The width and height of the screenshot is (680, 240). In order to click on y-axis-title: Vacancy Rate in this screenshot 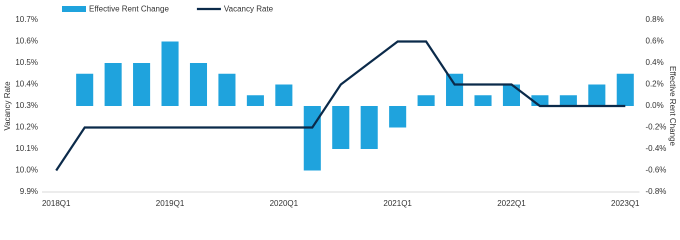, I will do `click(7, 106)`.